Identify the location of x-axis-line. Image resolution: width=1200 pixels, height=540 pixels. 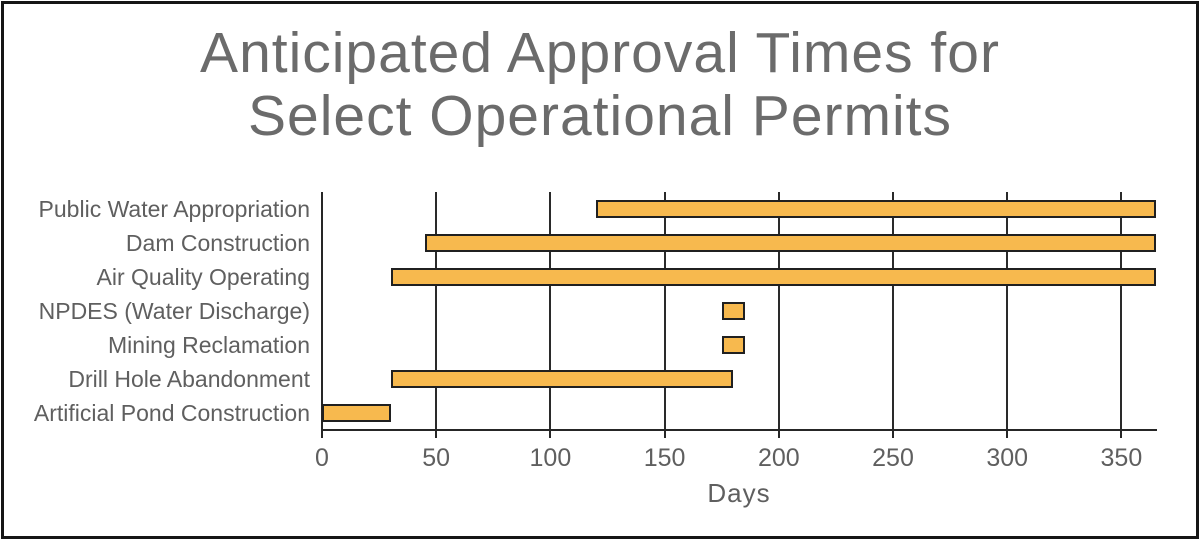
(739, 430).